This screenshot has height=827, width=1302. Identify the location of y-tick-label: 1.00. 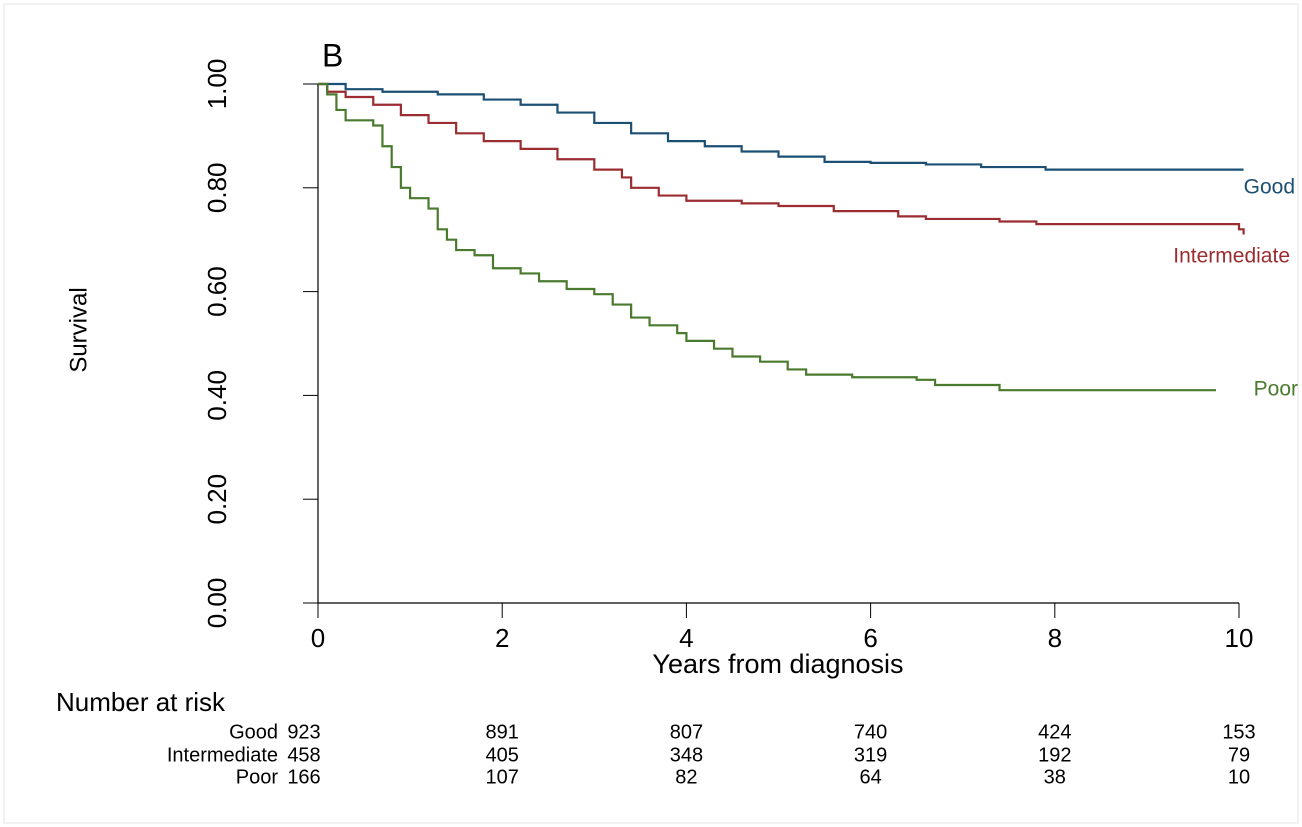
(217, 84).